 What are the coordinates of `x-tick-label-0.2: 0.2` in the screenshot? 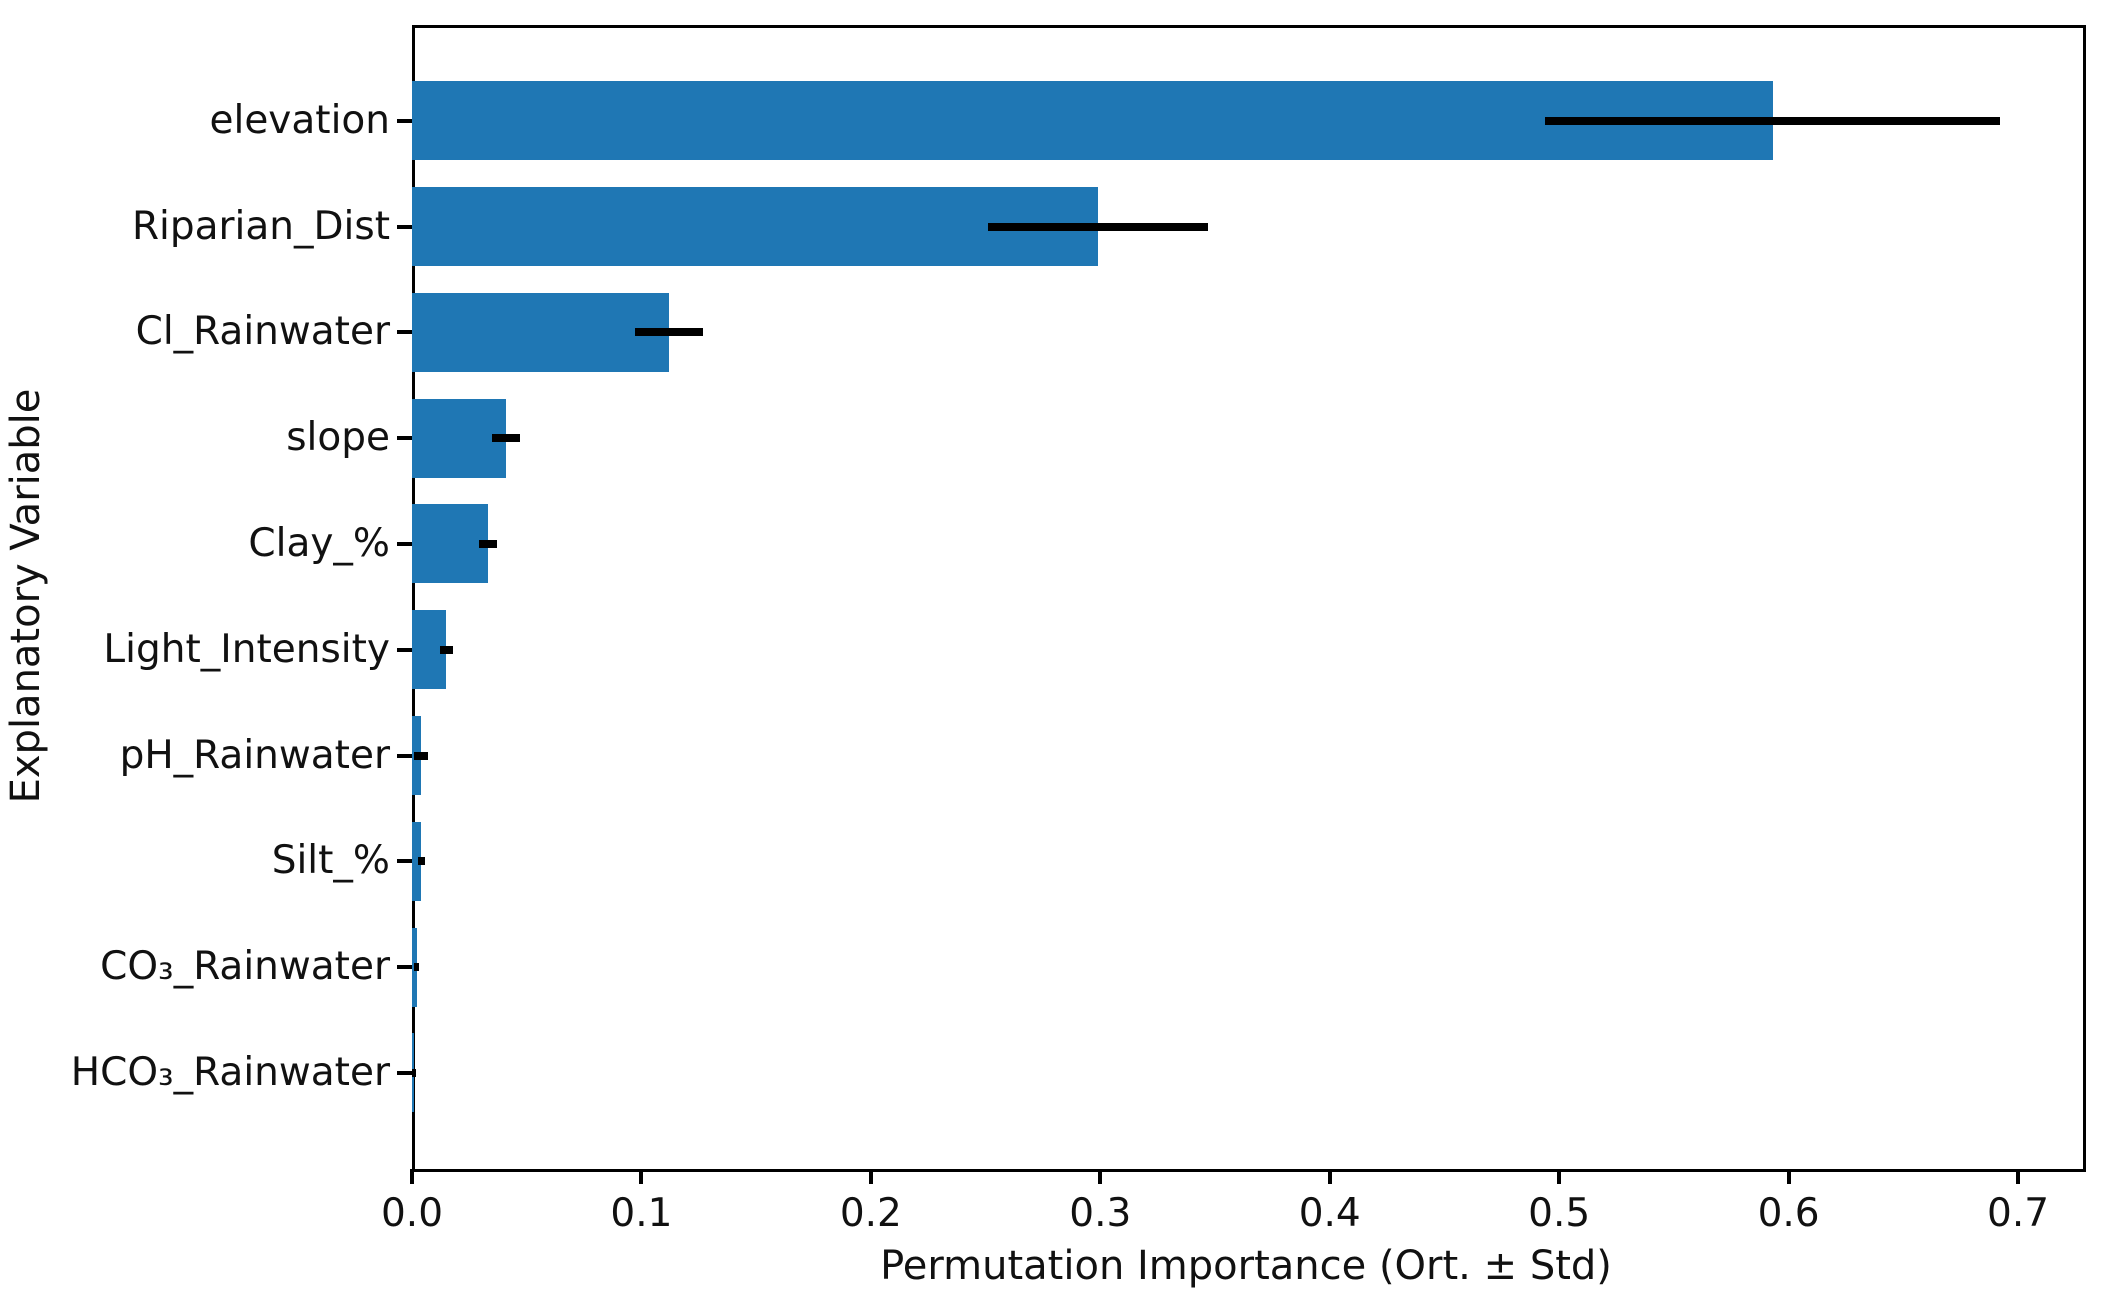 It's located at (870, 1213).